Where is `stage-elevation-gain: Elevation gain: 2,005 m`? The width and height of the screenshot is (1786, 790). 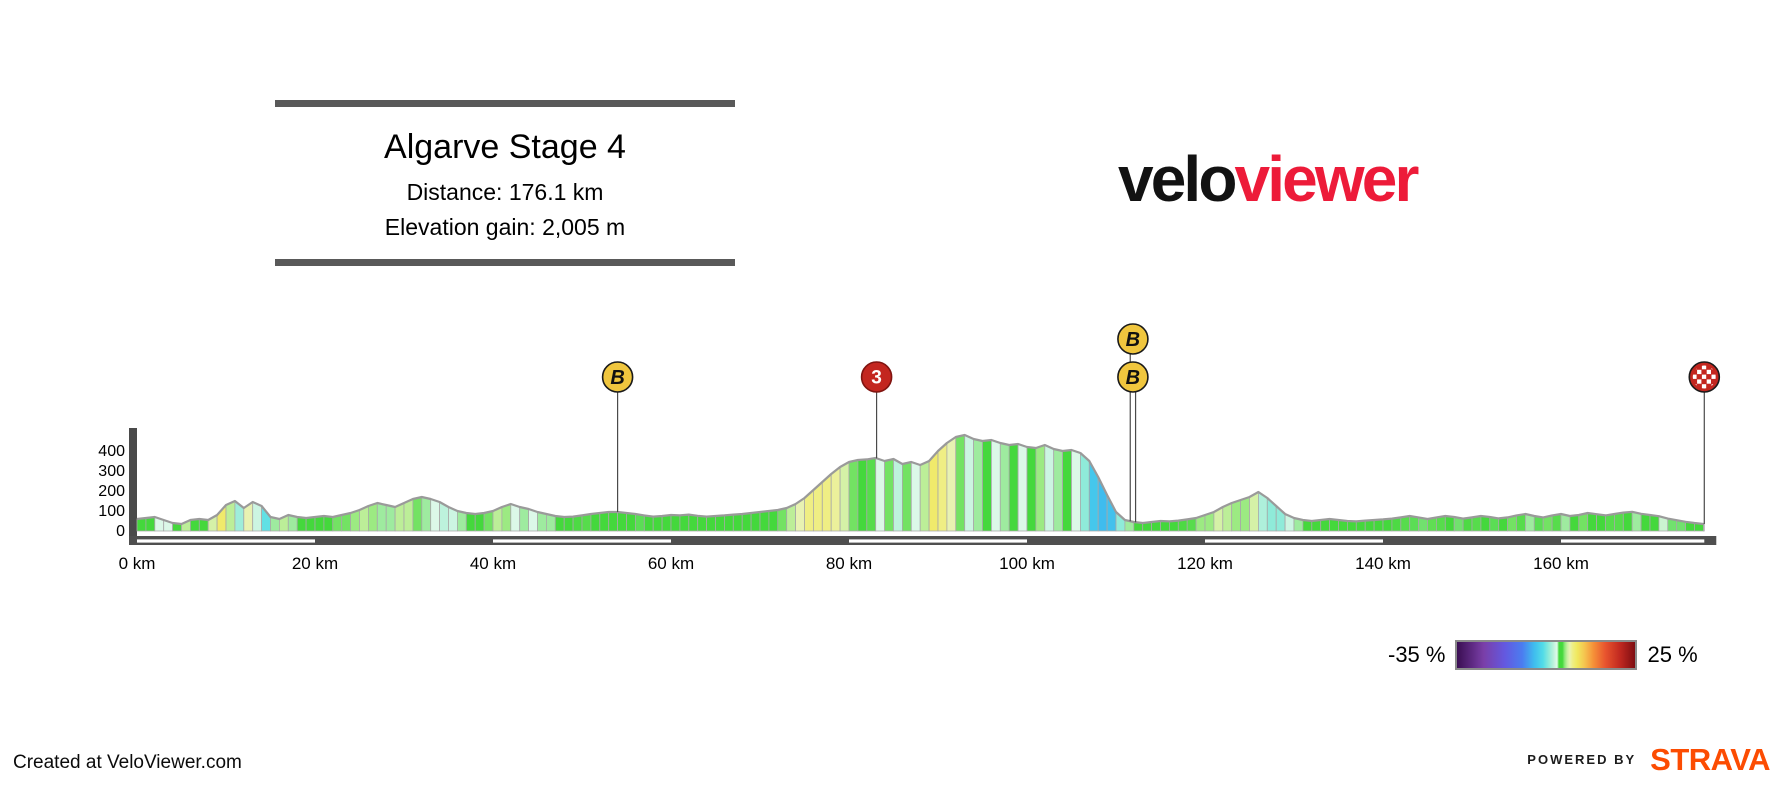
stage-elevation-gain: Elevation gain: 2,005 m is located at coordinates (505, 227).